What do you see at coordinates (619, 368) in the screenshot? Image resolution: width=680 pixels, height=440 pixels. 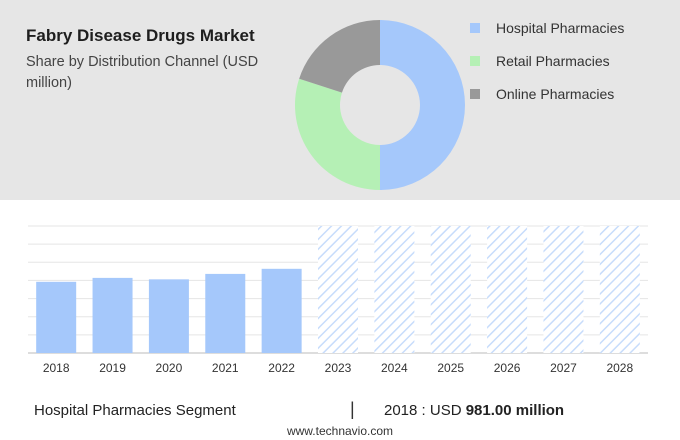 I see `x-tick-label: 2028` at bounding box center [619, 368].